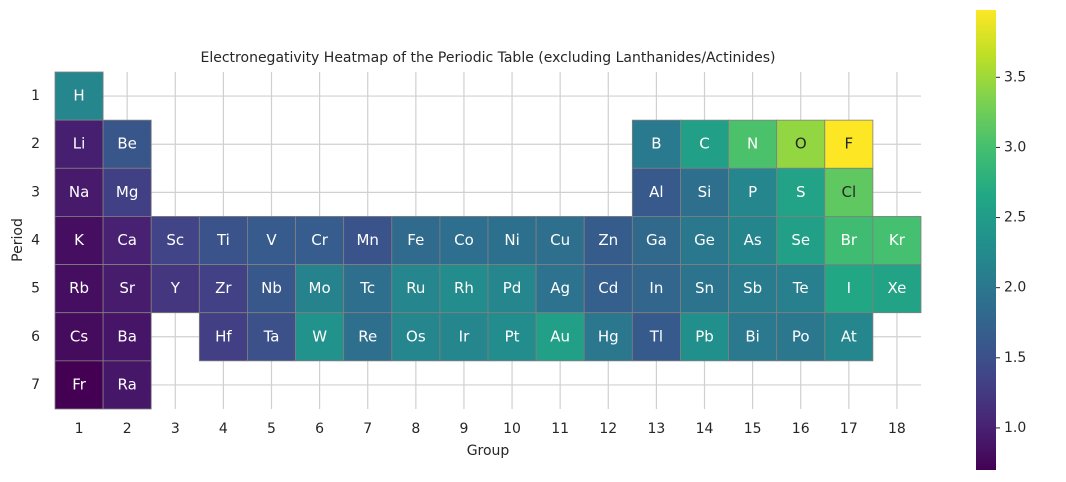  I want to click on cell-label: Pb, so click(704, 336).